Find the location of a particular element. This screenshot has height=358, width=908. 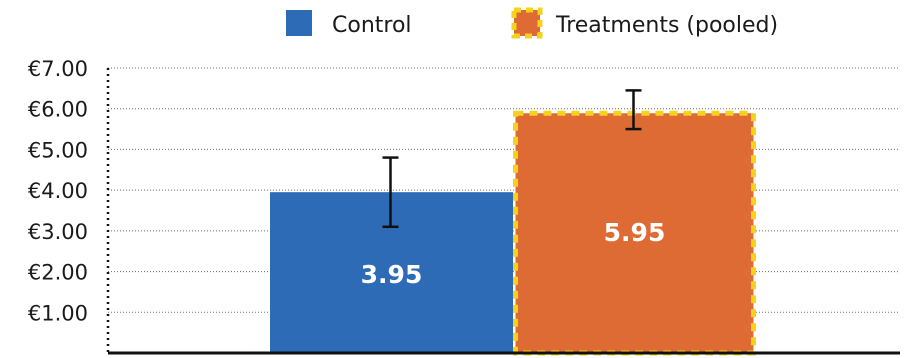

y-tick-label: €3.00 is located at coordinates (58, 232).